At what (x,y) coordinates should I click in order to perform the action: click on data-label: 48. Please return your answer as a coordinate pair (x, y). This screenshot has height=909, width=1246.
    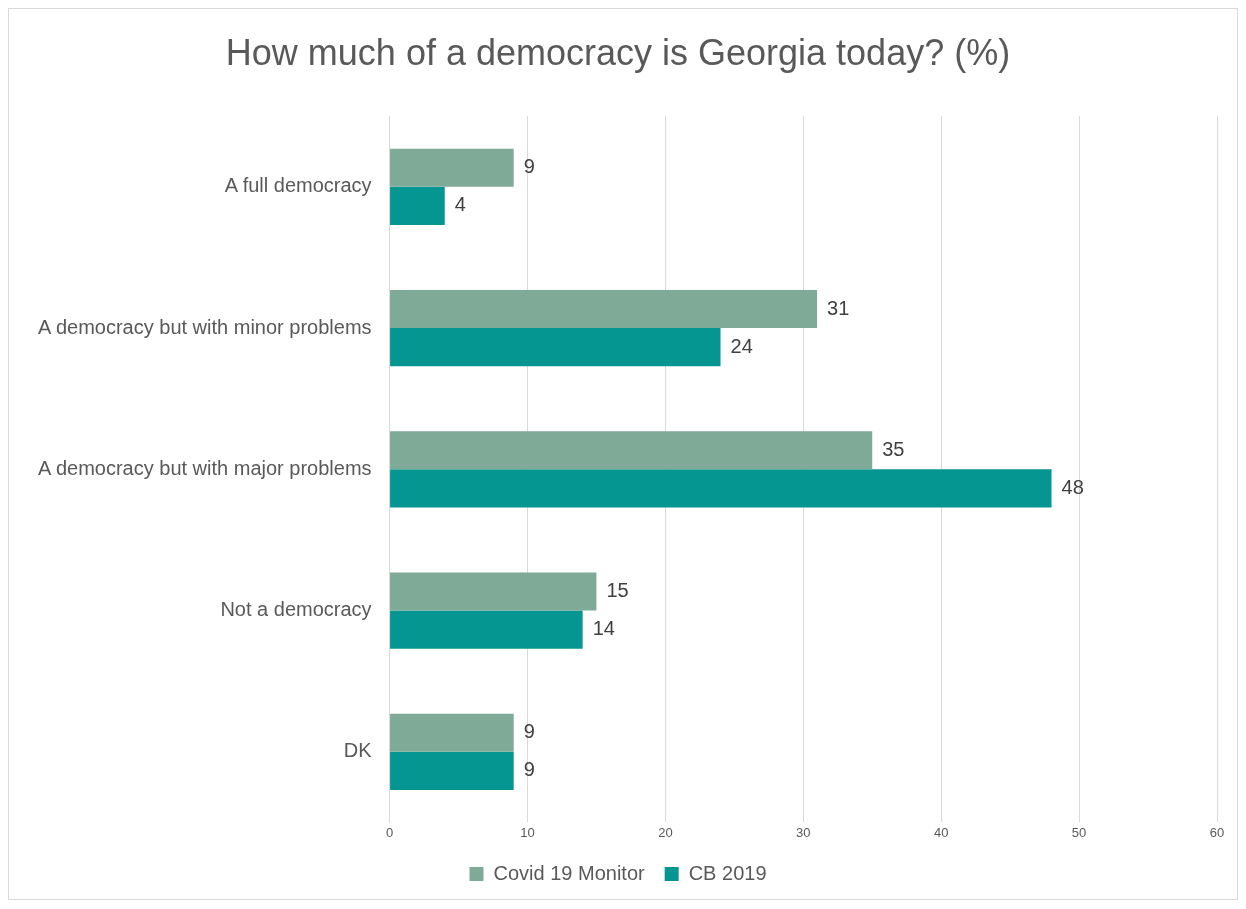
    Looking at the image, I should click on (1072, 486).